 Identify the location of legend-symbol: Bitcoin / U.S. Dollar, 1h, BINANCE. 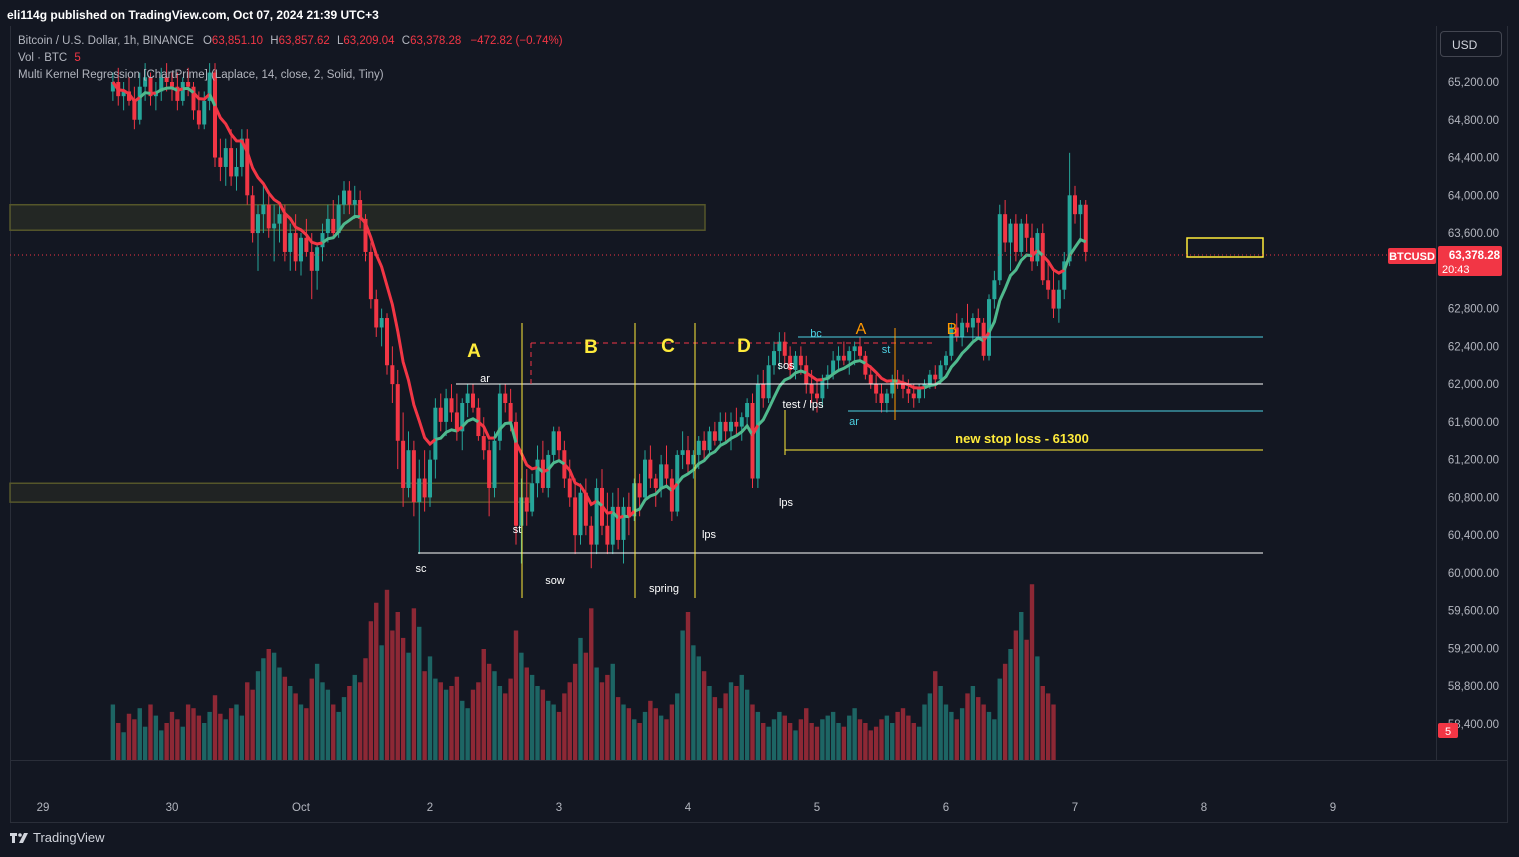
(106, 41).